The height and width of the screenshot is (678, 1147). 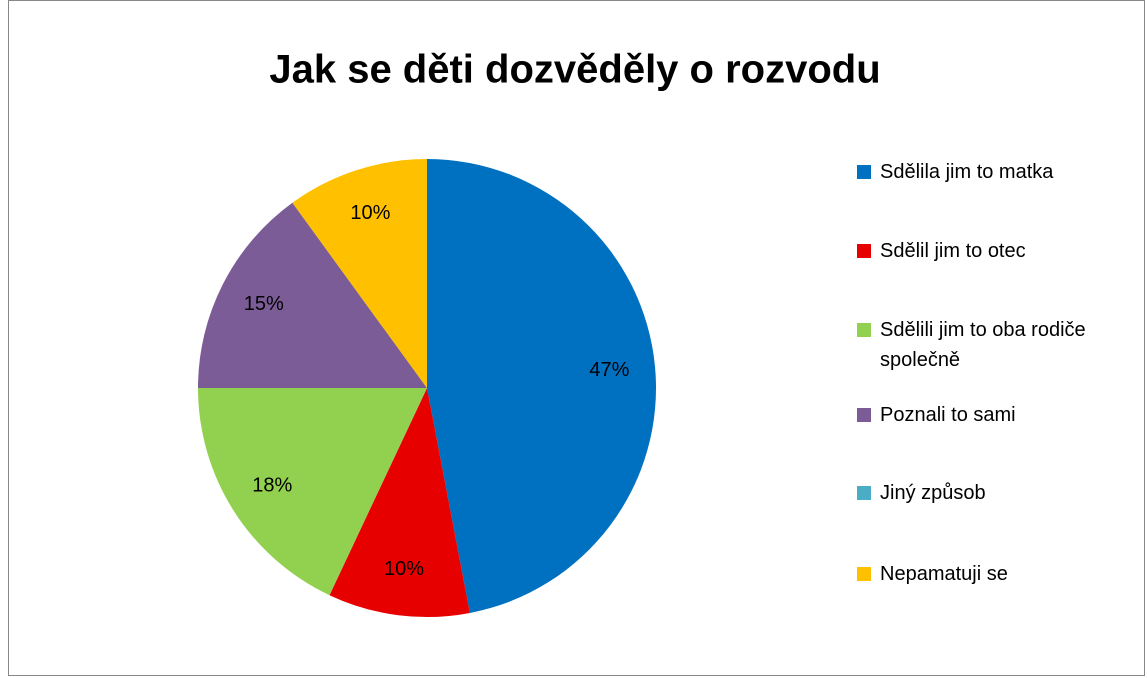 What do you see at coordinates (983, 345) in the screenshot?
I see `legend-label: Sdělili jim to oba rodiče společně` at bounding box center [983, 345].